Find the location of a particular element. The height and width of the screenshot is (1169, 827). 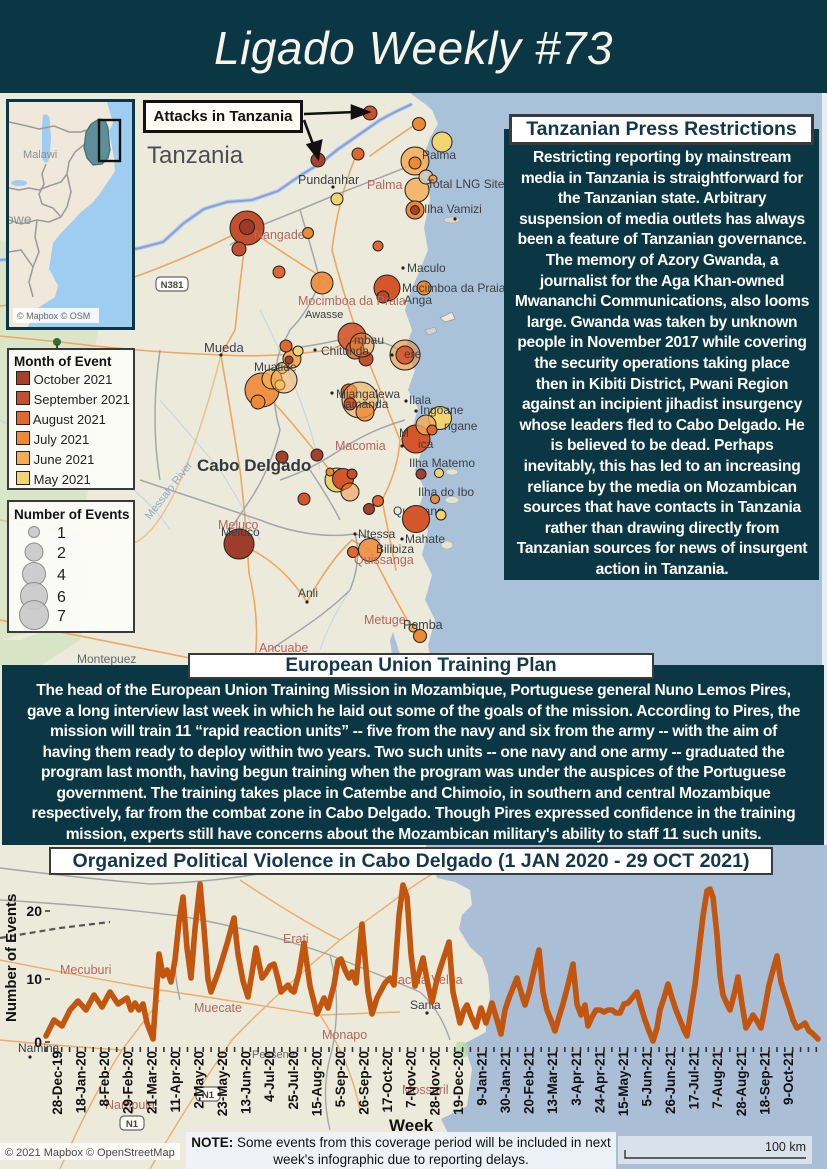

svg-text: Ilha Vamizi is located at coordinates (453, 209).